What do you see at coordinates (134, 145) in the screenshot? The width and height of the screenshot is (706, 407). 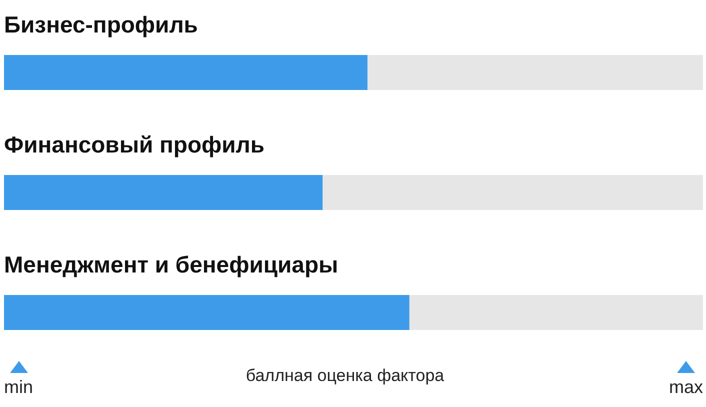 I see `y-tick-label: Финансовый профиль` at bounding box center [134, 145].